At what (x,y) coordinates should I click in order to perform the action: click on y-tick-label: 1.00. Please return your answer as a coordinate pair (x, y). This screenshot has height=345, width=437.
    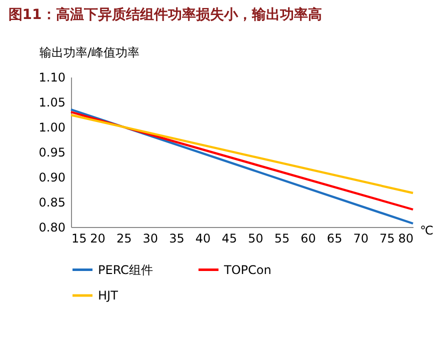
    Looking at the image, I should click on (52, 127).